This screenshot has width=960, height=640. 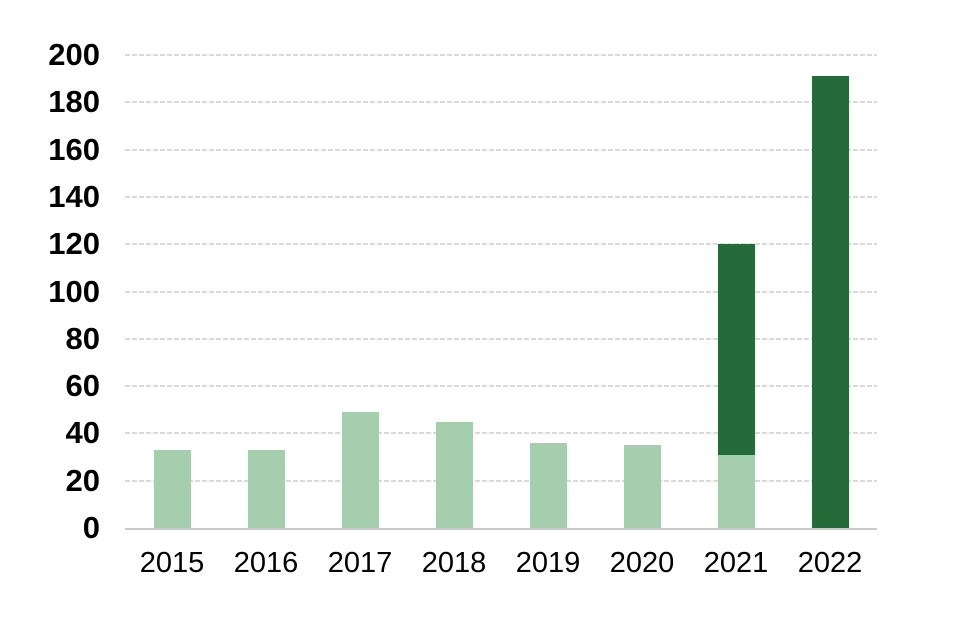 I want to click on x-axis-tick-label-2018: 2018, so click(x=454, y=563).